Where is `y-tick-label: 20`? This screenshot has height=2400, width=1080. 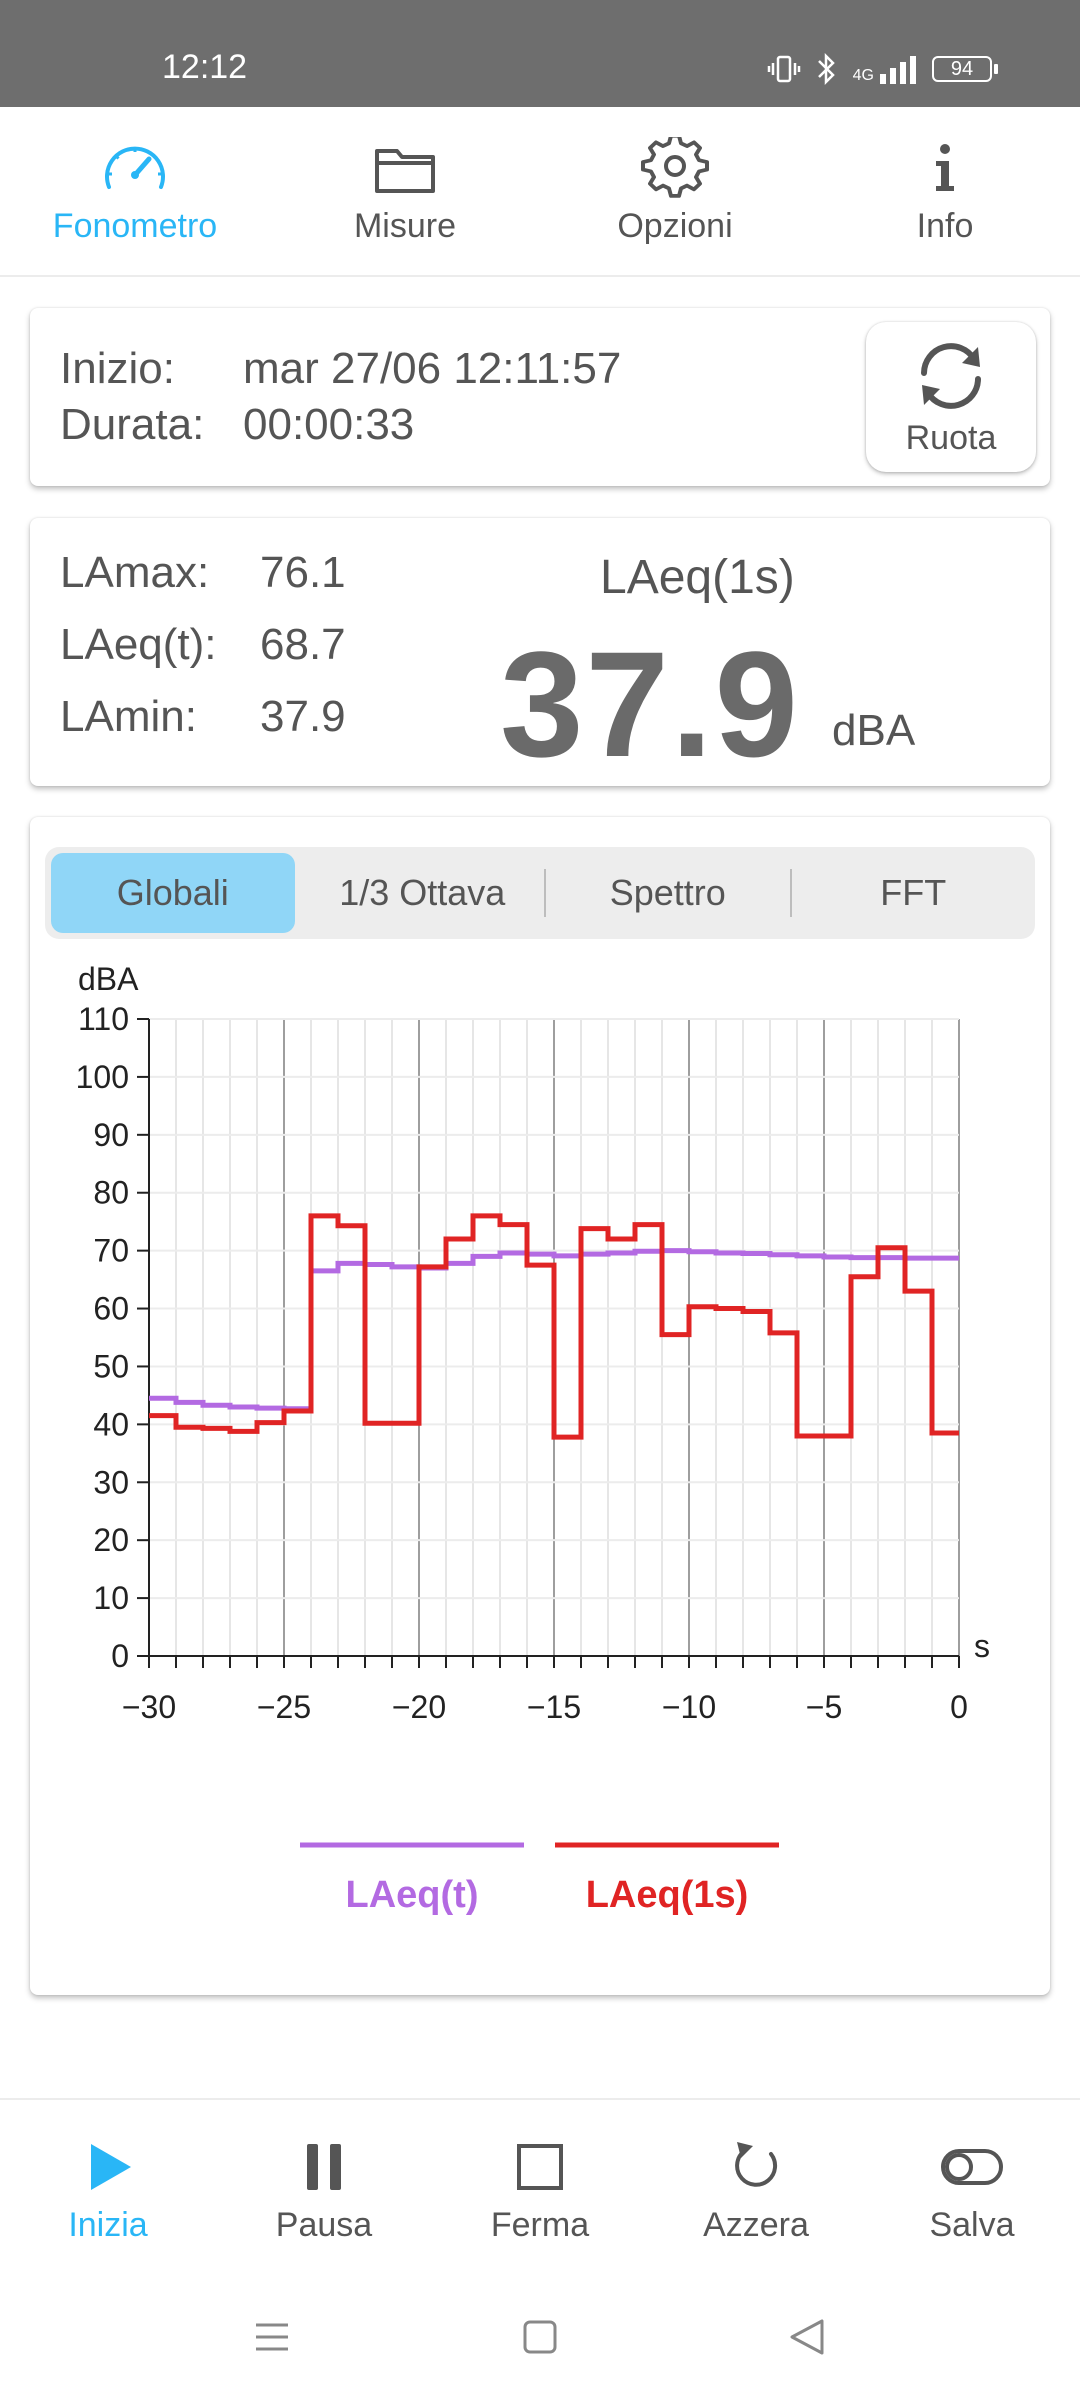
y-tick-label: 20 is located at coordinates (111, 1540).